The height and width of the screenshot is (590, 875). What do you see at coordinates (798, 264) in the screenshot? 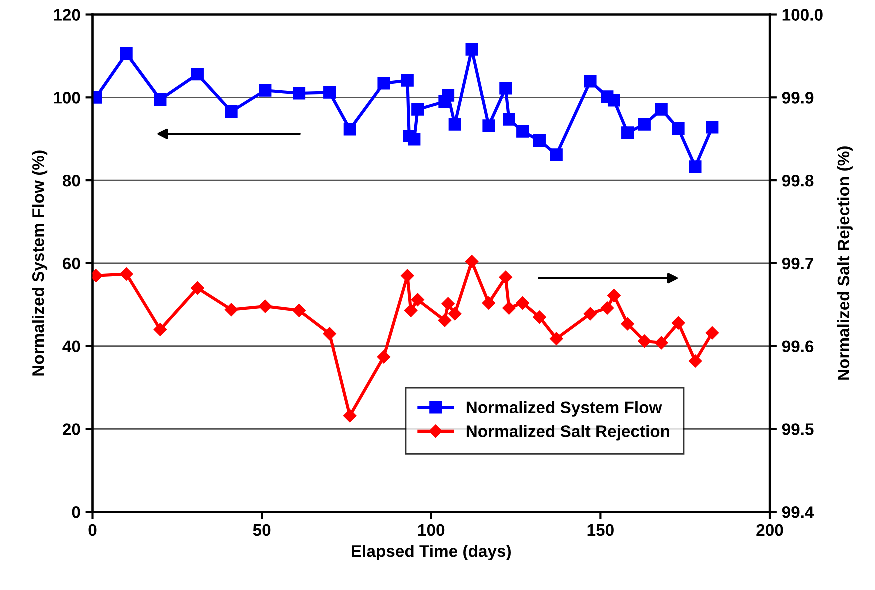
I see `y2-tick-label: 99.7` at bounding box center [798, 264].